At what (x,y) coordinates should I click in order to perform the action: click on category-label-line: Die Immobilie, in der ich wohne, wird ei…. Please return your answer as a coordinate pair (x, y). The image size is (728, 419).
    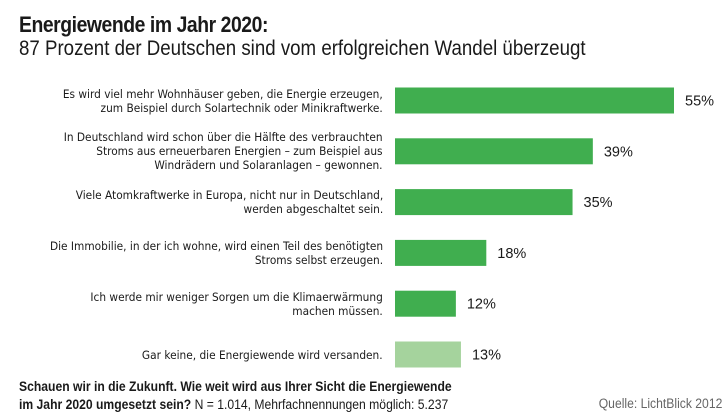
    Looking at the image, I should click on (216, 245).